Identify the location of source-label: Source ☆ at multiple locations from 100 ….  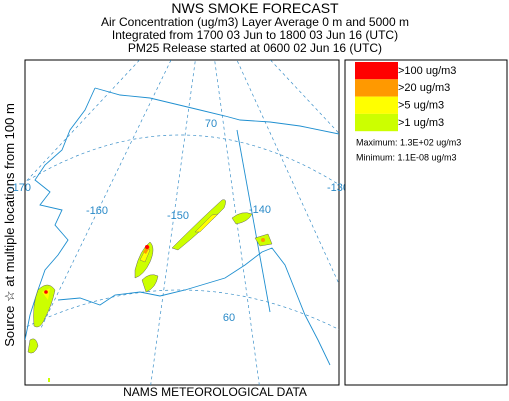
(9, 225).